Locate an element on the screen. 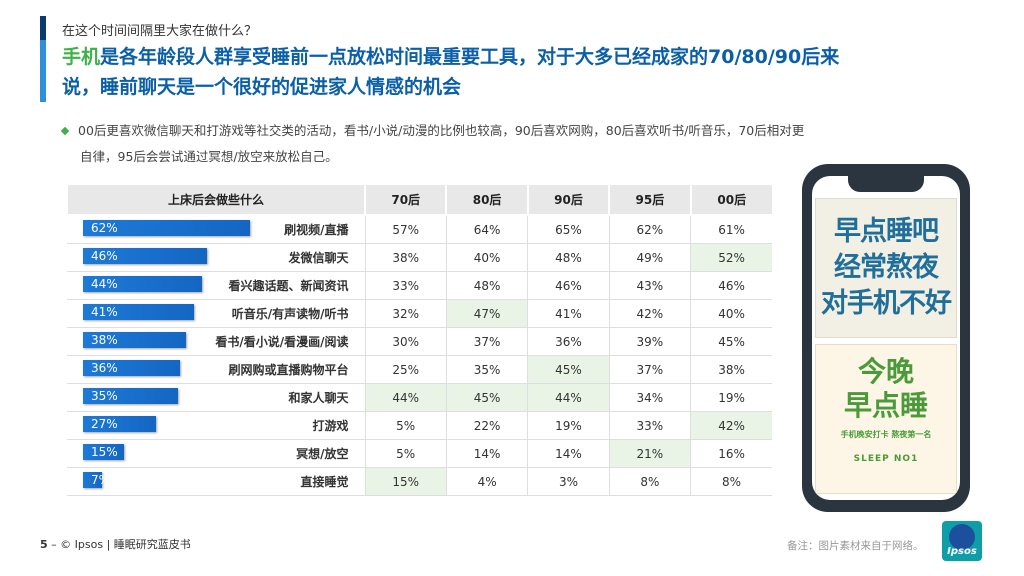  table-row: 36% 刷网购或直播购物平台 25% 35% 45% 37% 38% is located at coordinates (419, 369).